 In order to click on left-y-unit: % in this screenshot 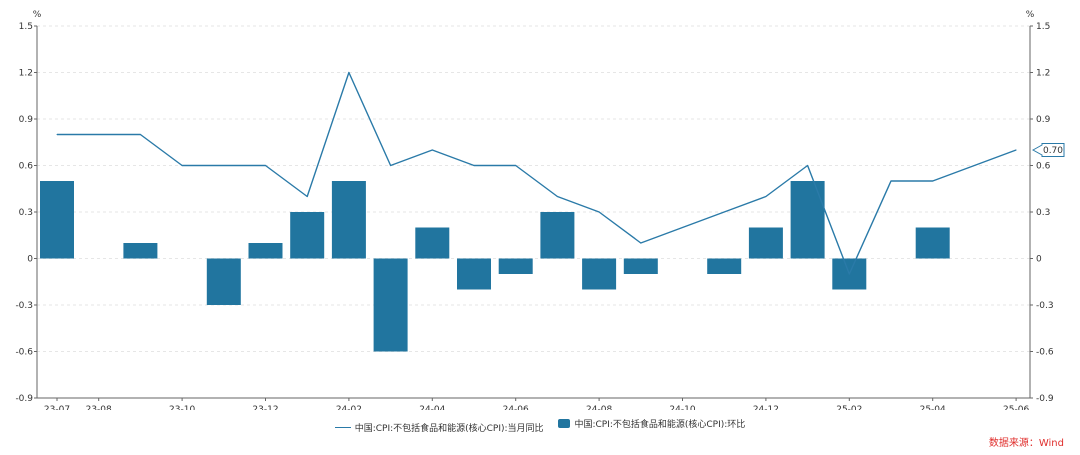, I will do `click(37, 15)`.